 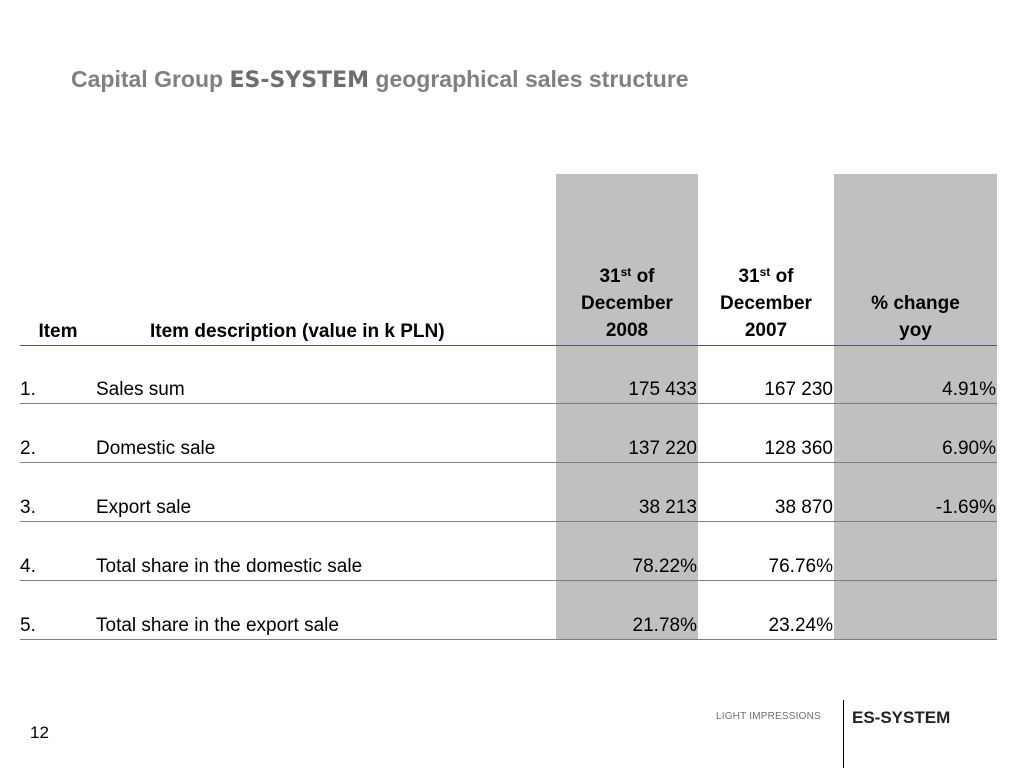 I want to click on header-change-yoy: % change yoy, so click(x=915, y=317).